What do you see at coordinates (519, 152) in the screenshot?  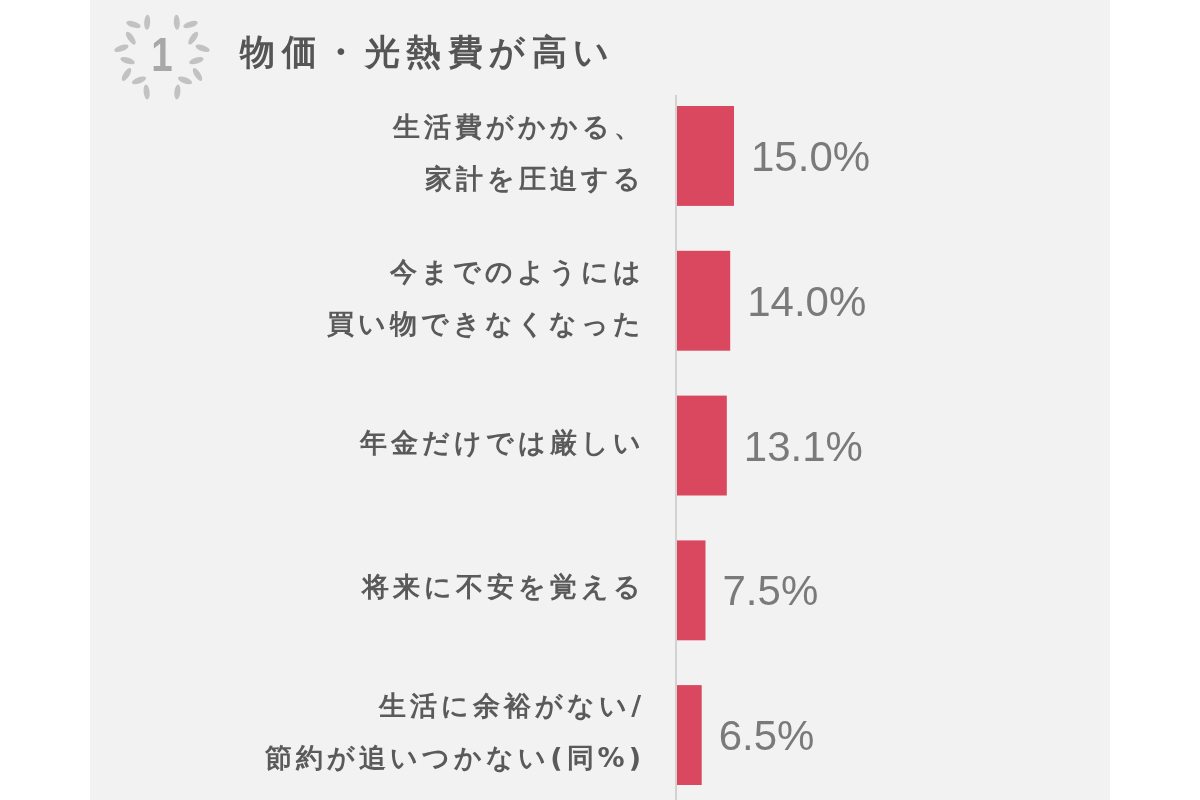 I see `category-label: 生活費がかかる、家計を圧迫する` at bounding box center [519, 152].